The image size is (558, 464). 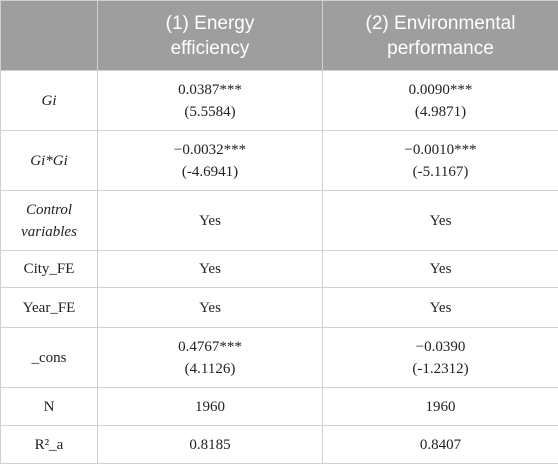 I want to click on table-cell: 0.8185, so click(x=210, y=445).